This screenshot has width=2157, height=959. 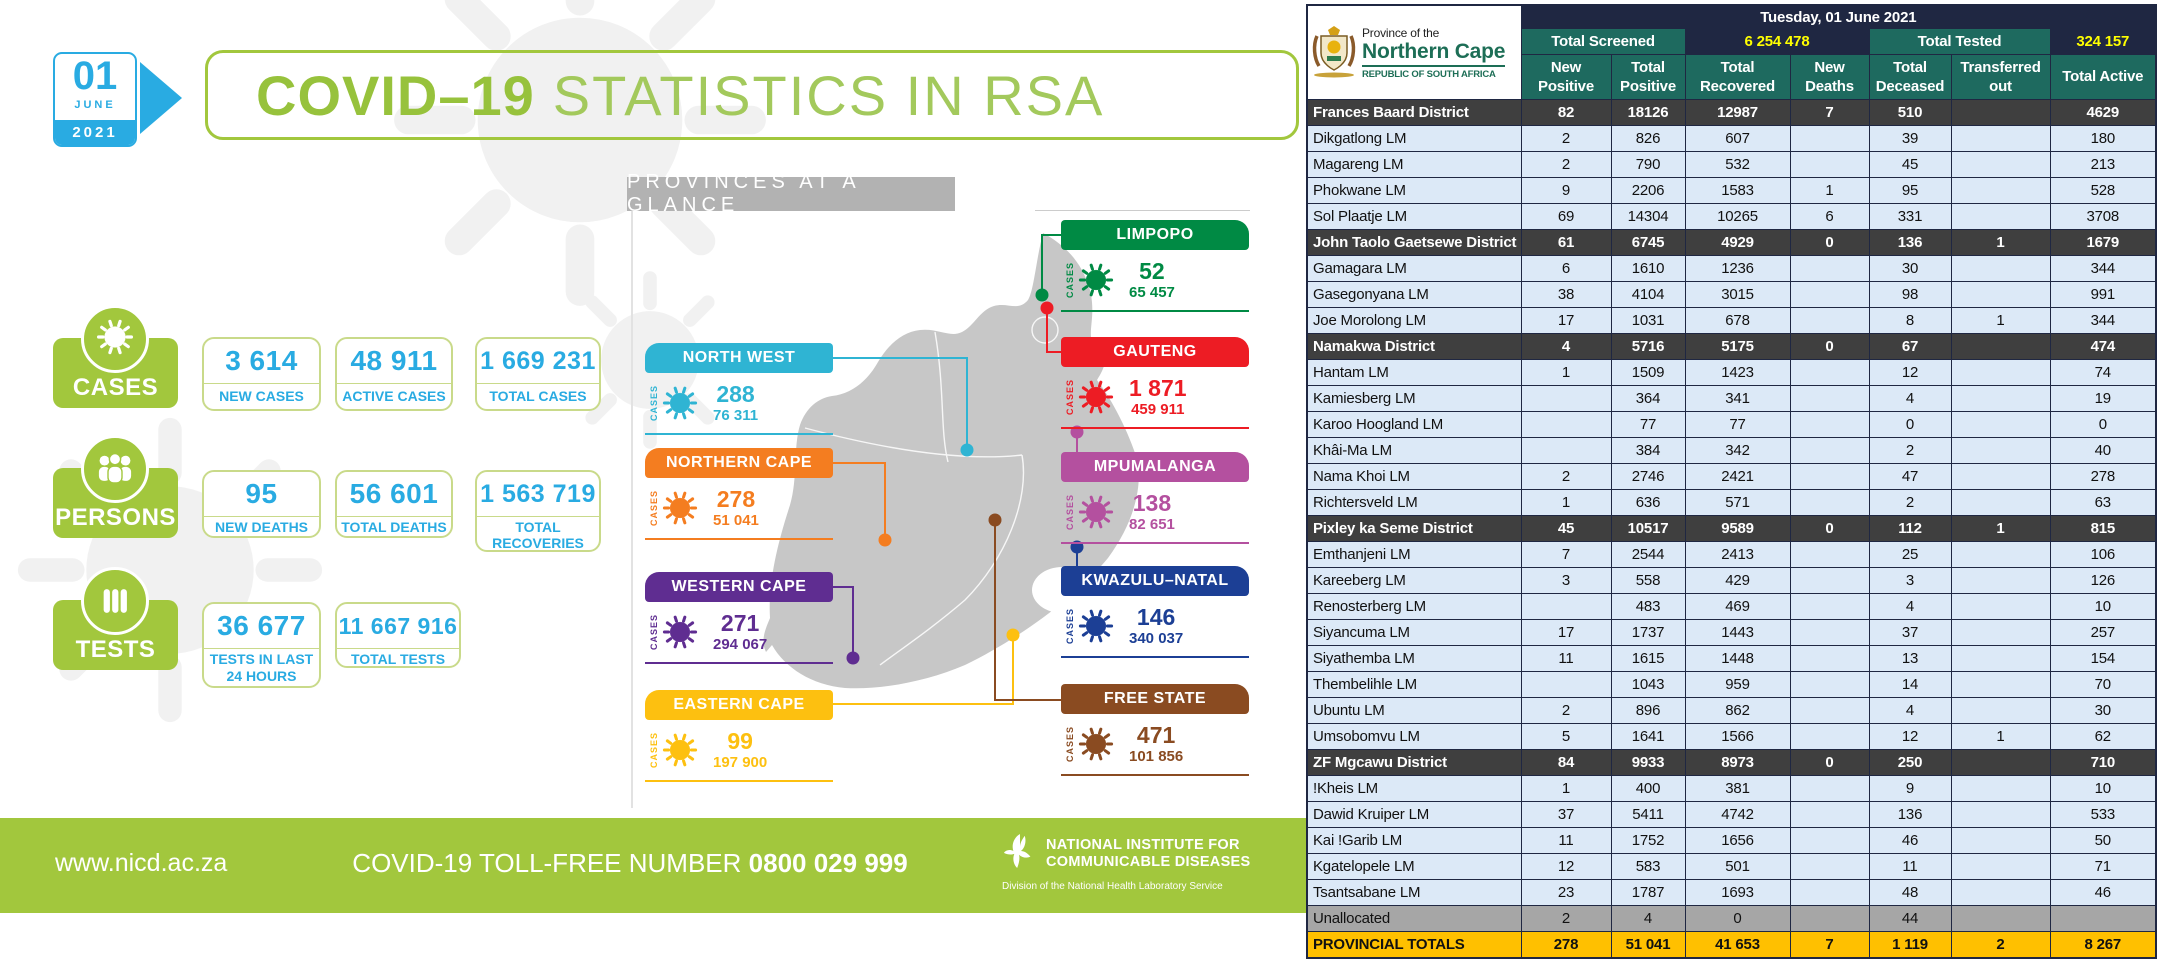 I want to click on row-value: 9589, so click(x=1737, y=528).